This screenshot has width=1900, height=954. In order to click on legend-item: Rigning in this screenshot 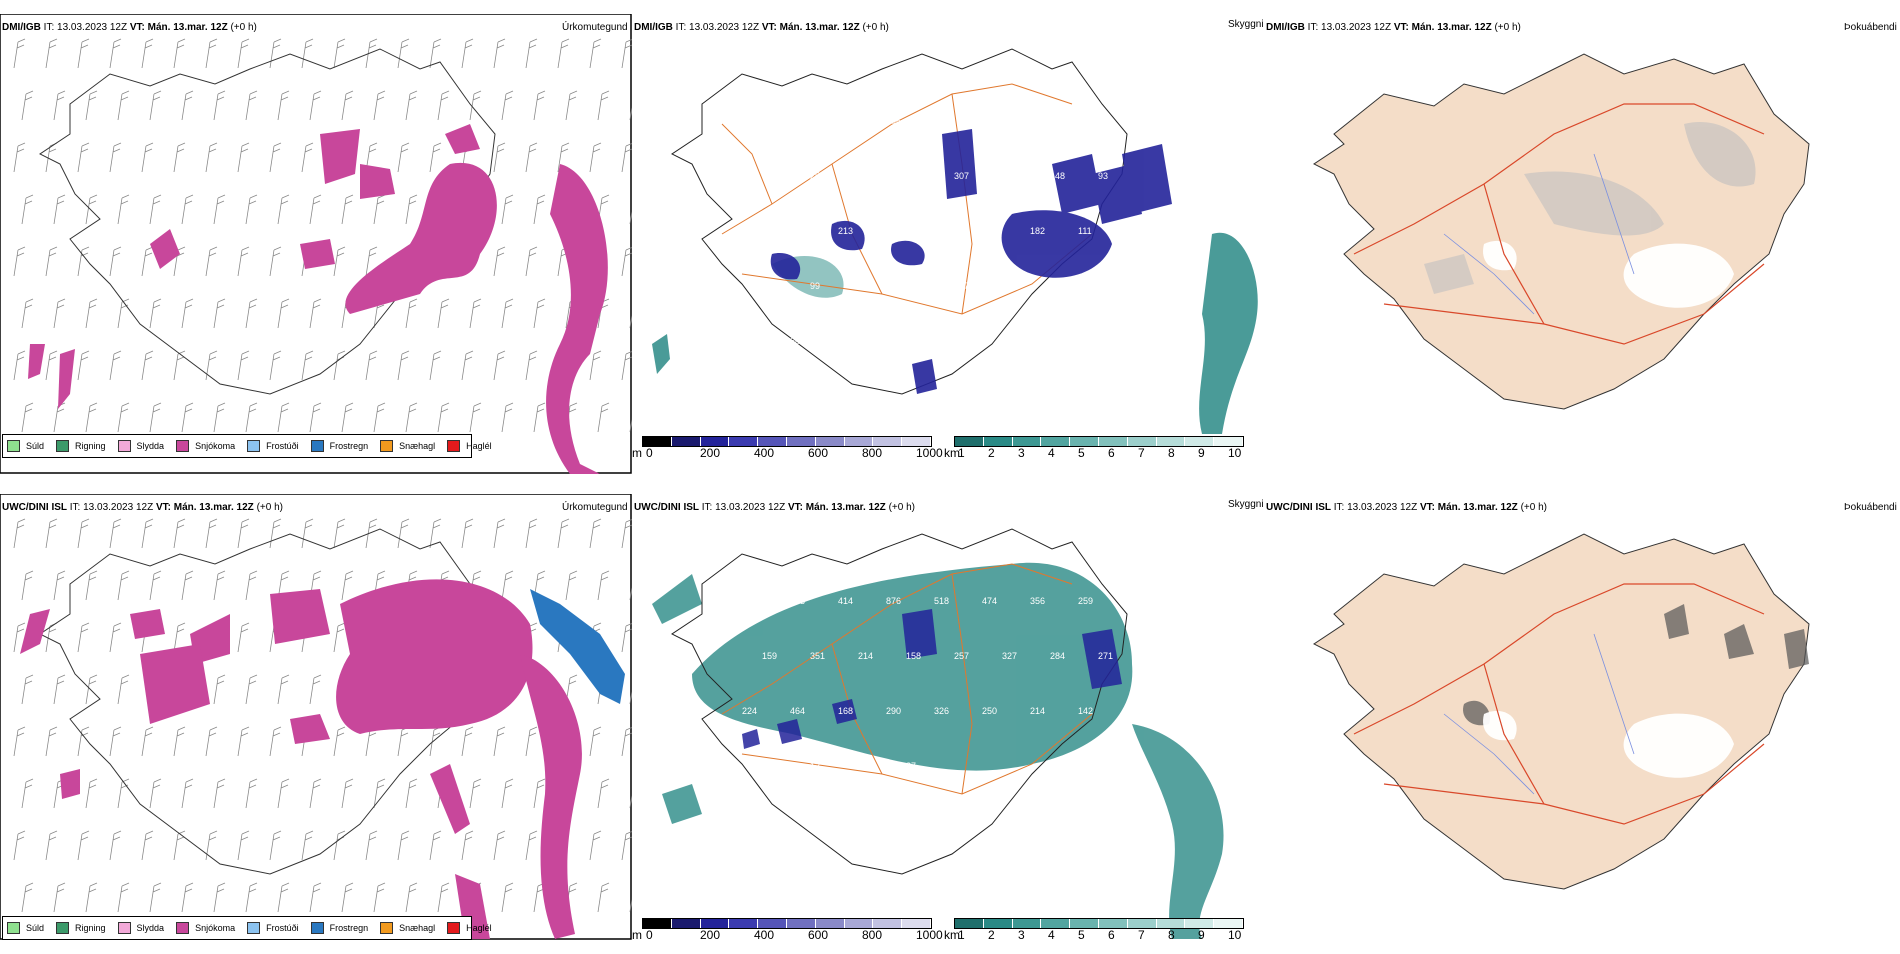, I will do `click(81, 928)`.